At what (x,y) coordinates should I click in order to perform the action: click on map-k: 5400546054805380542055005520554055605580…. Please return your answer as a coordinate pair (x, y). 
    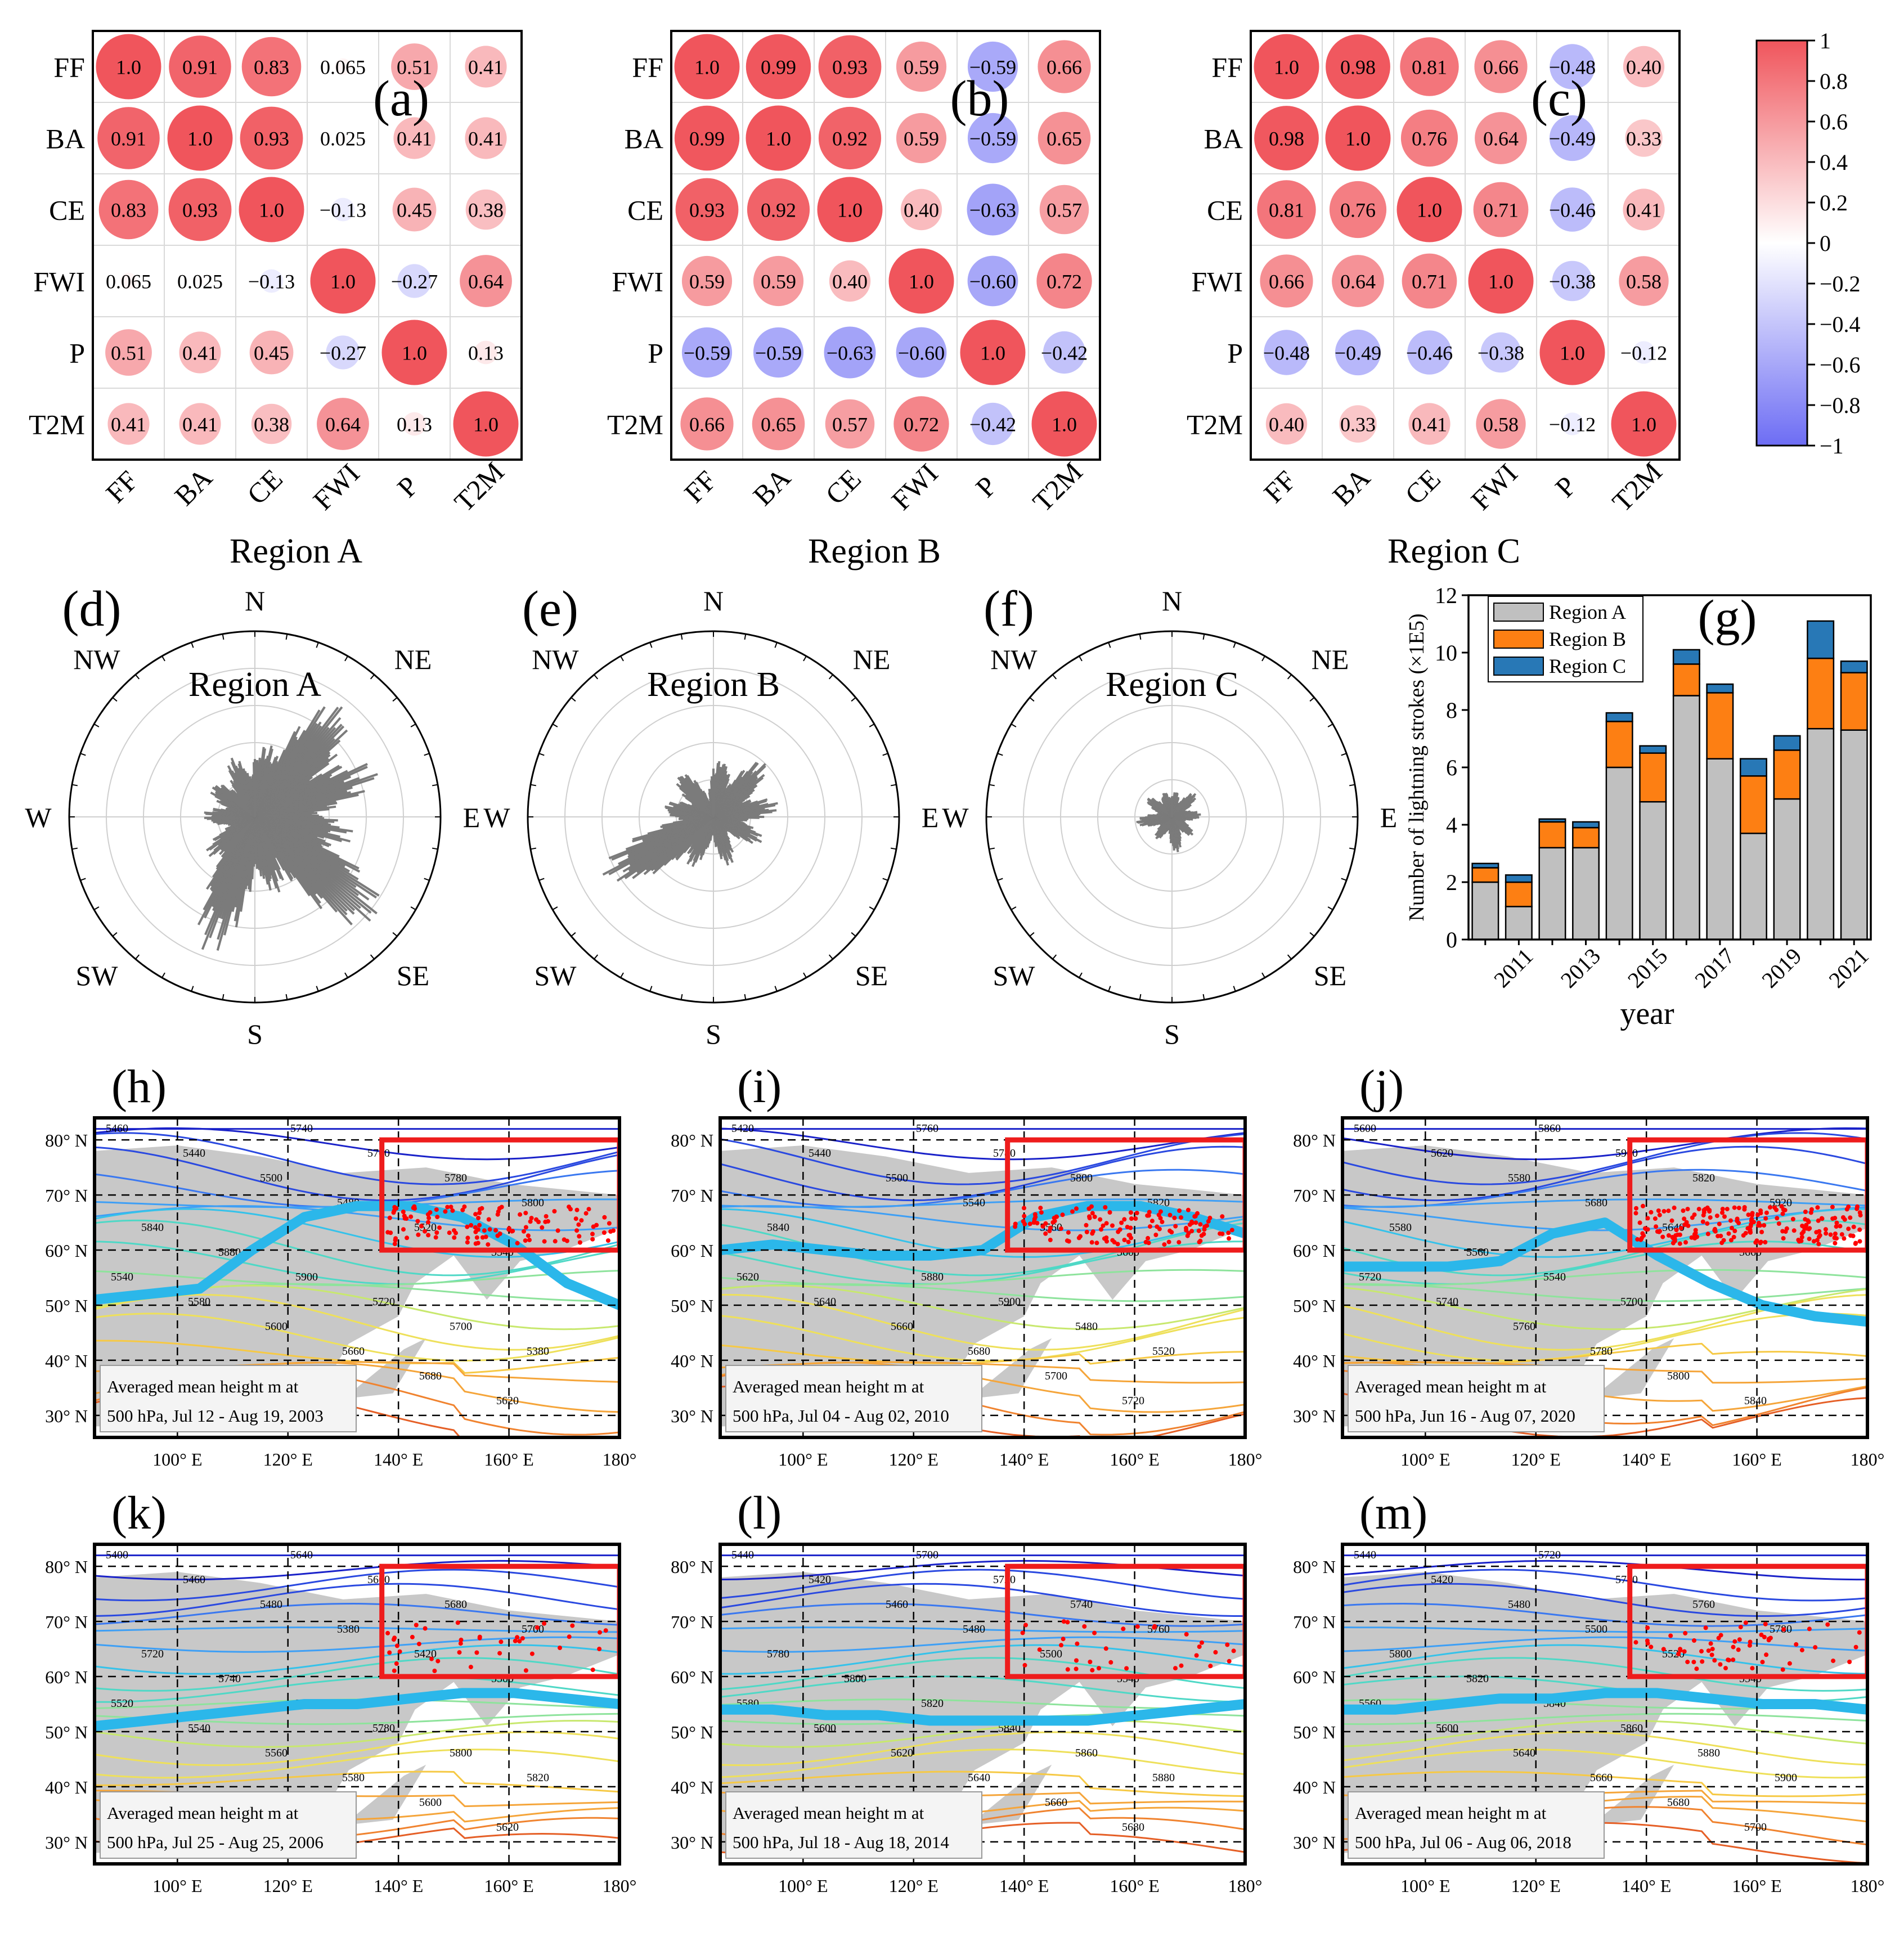
    Looking at the image, I should click on (340, 1691).